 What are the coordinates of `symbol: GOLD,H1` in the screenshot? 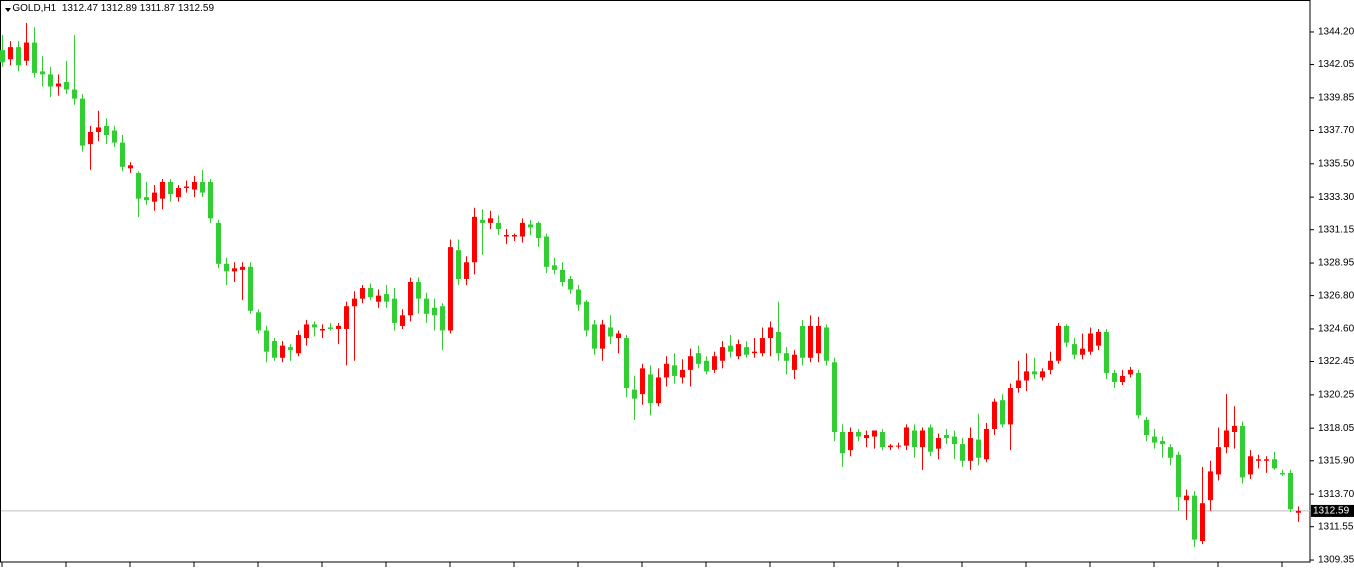 It's located at (34, 8).